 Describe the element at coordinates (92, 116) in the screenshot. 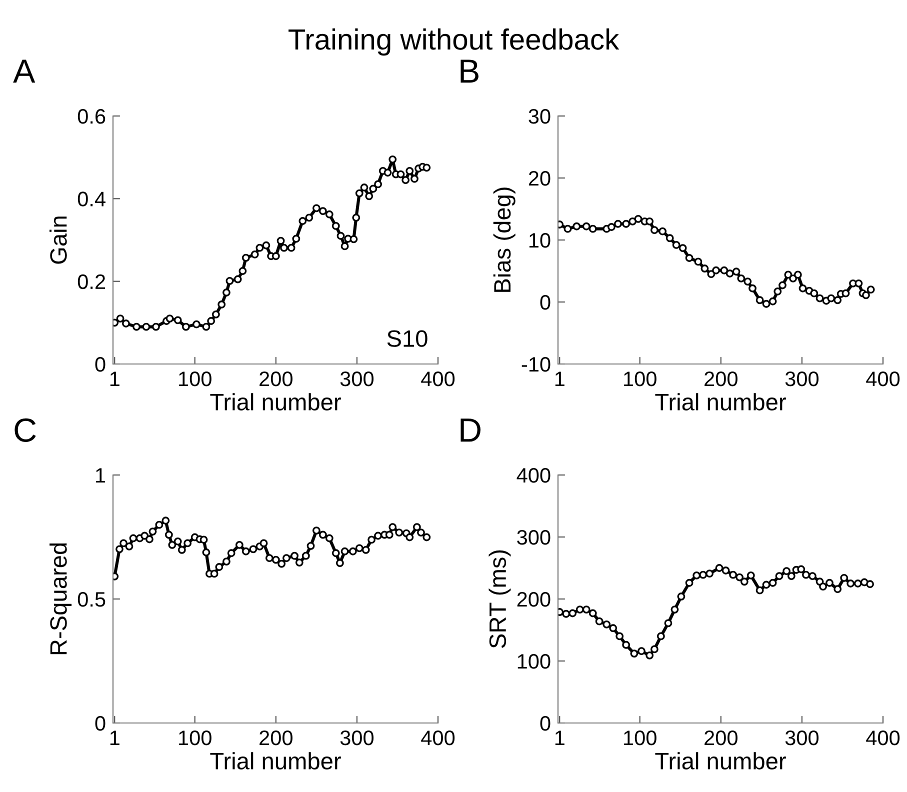

I see `y-tick-label: 0.6` at that location.